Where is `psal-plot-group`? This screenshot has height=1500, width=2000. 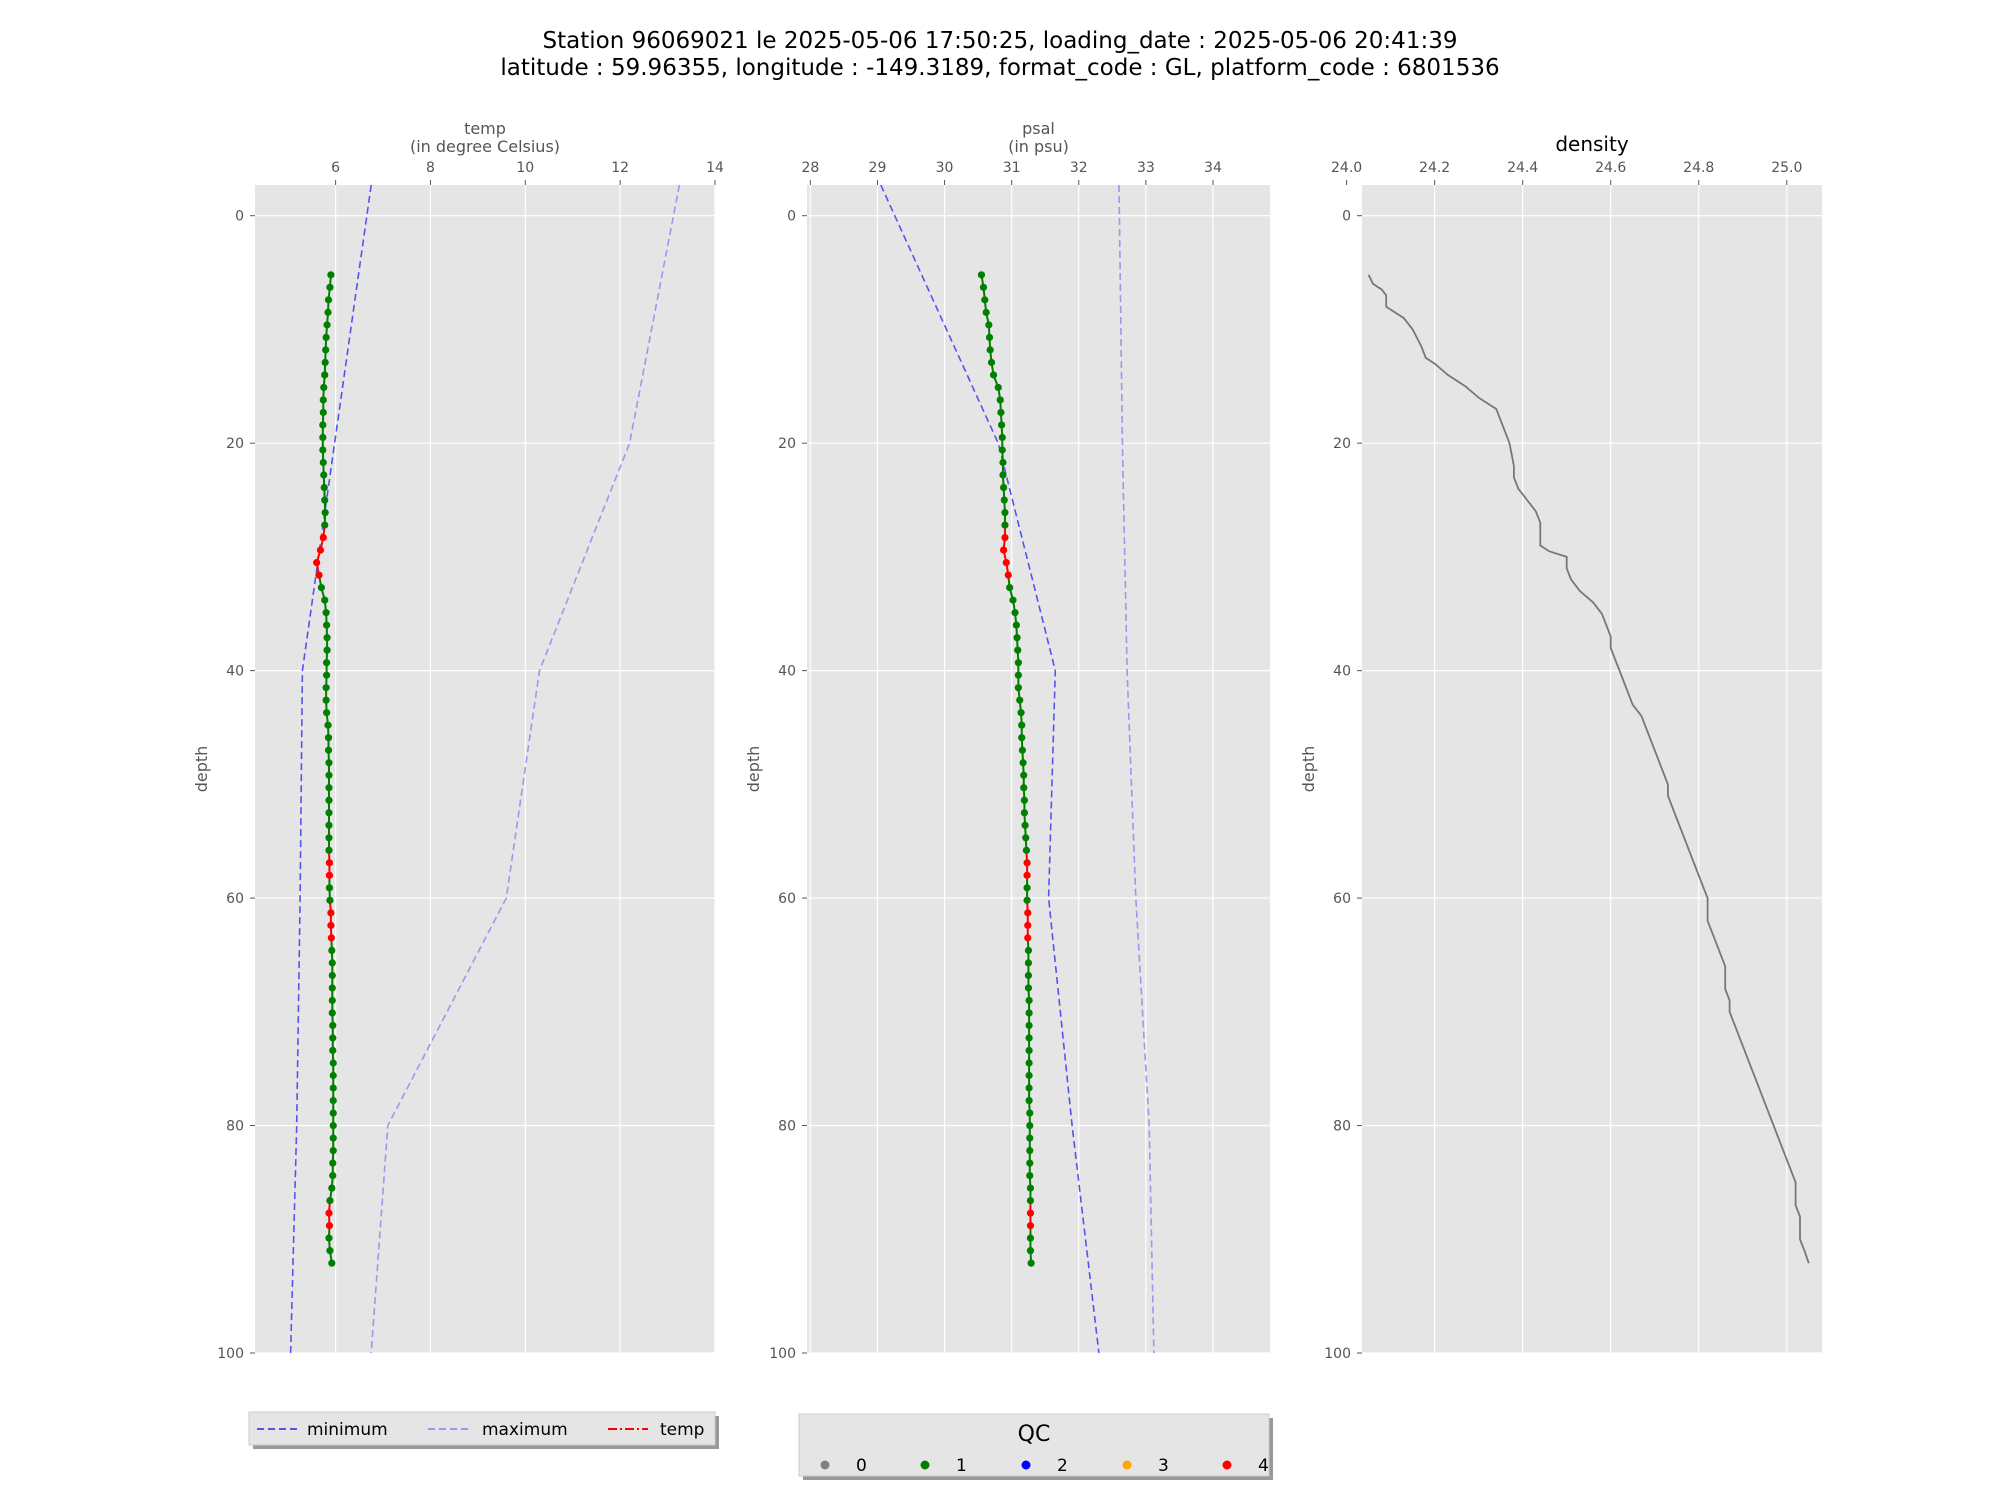 psal-plot-group is located at coordinates (1017, 769).